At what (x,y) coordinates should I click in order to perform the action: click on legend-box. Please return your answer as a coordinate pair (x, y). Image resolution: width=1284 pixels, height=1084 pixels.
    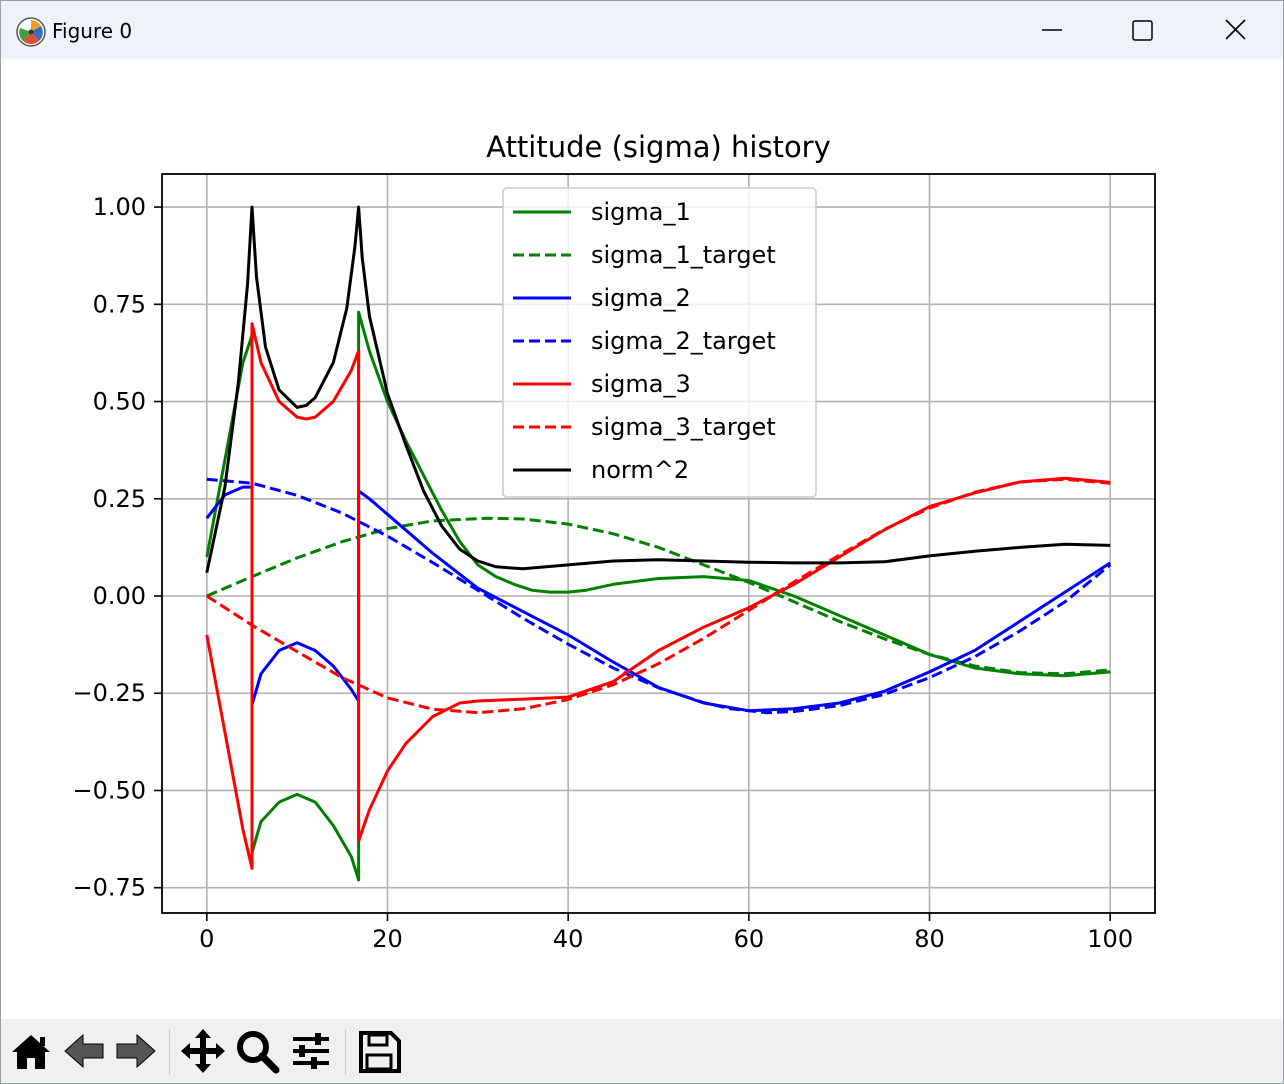
    Looking at the image, I should click on (659, 342).